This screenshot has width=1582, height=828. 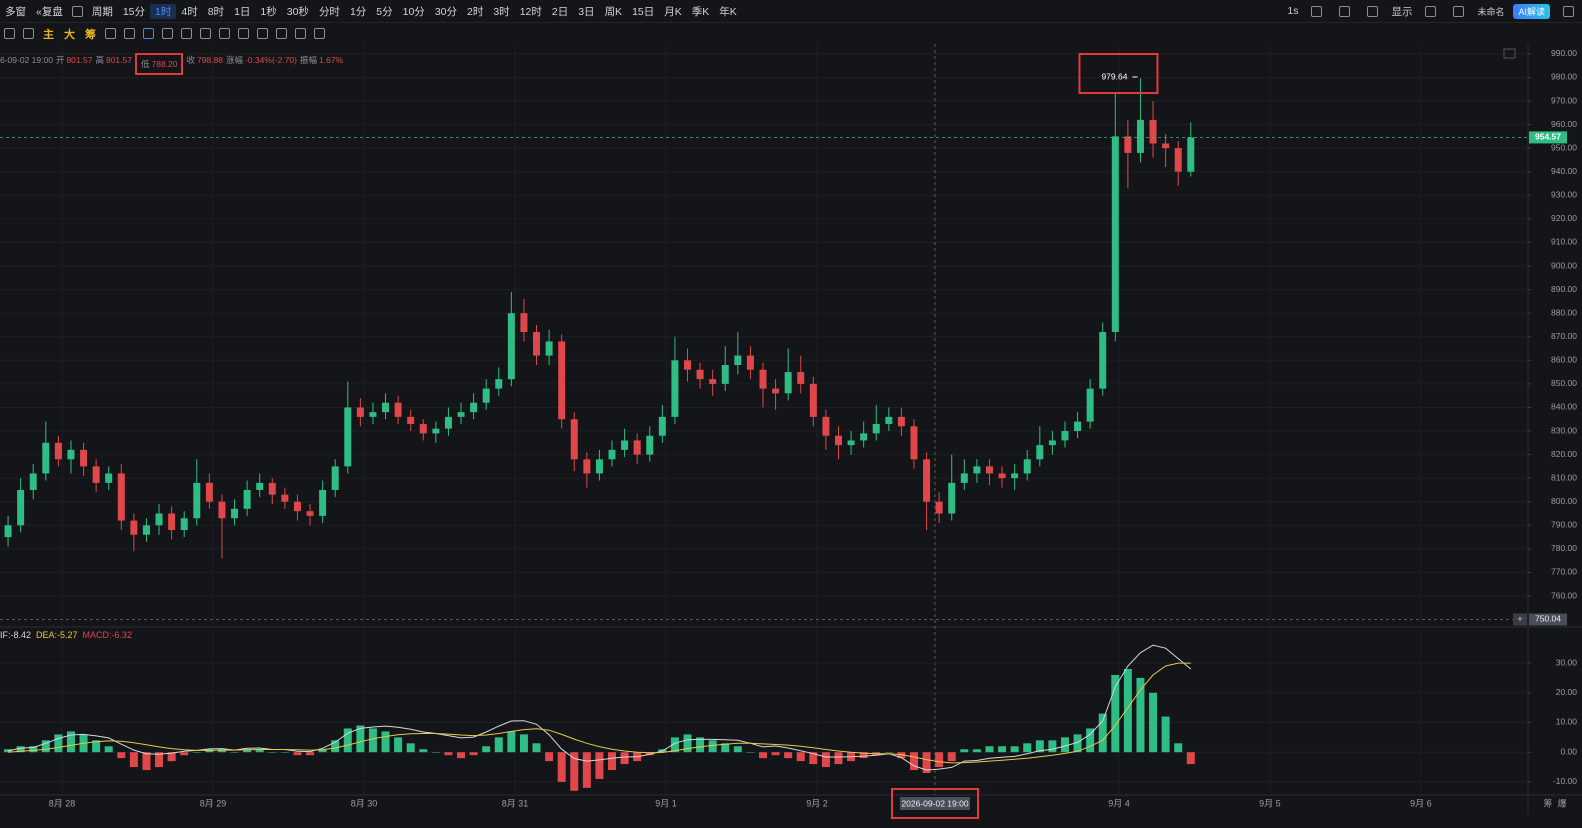 I want to click on period-button: 周K, so click(x=613, y=11).